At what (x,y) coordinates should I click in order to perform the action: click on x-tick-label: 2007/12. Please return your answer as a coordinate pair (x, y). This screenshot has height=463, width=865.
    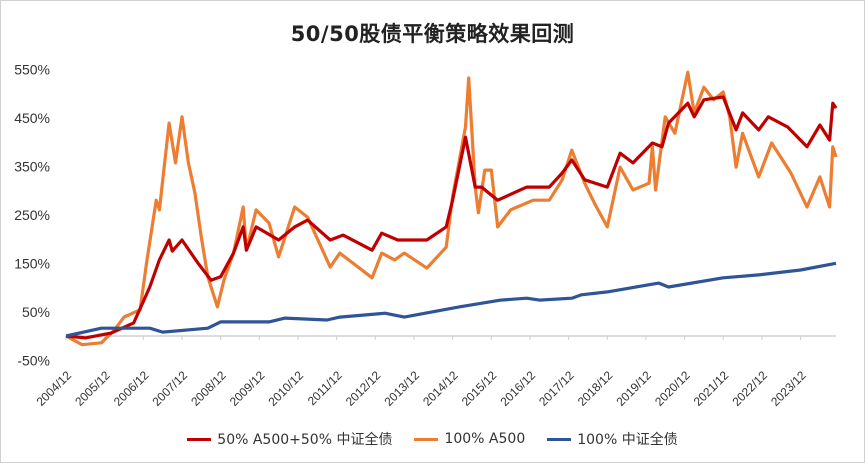
    Looking at the image, I should click on (170, 388).